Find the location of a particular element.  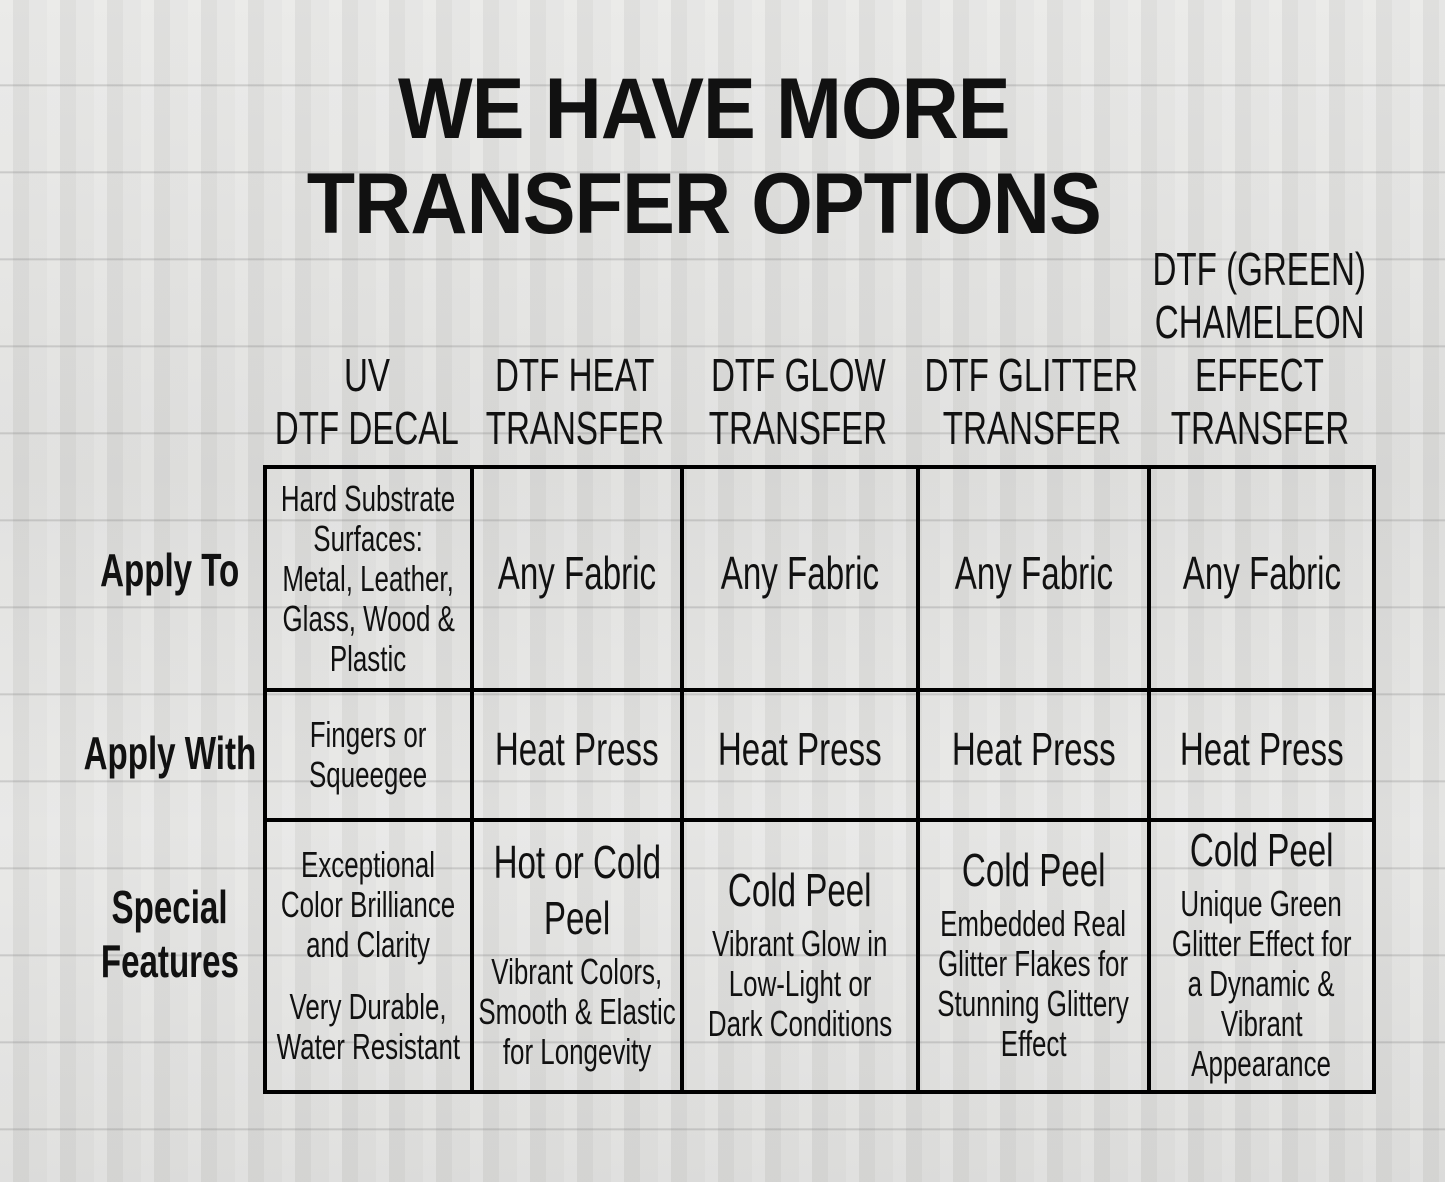

cell-text: Smooth & Elastic is located at coordinates (577, 1011).